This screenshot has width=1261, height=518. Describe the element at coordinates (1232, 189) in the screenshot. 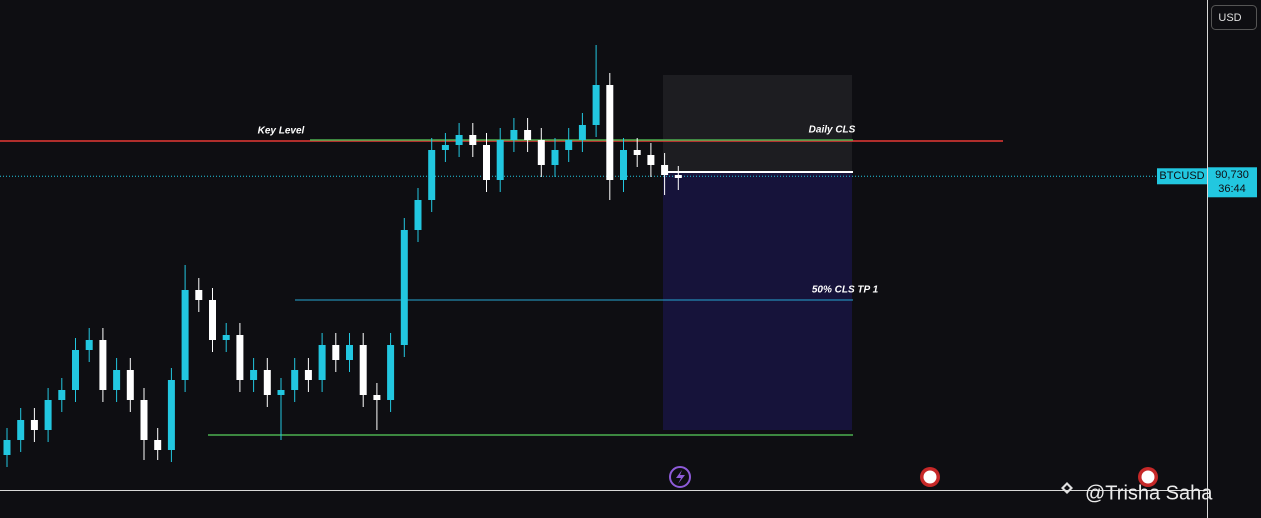

I see `countdown-label: 36:44` at that location.